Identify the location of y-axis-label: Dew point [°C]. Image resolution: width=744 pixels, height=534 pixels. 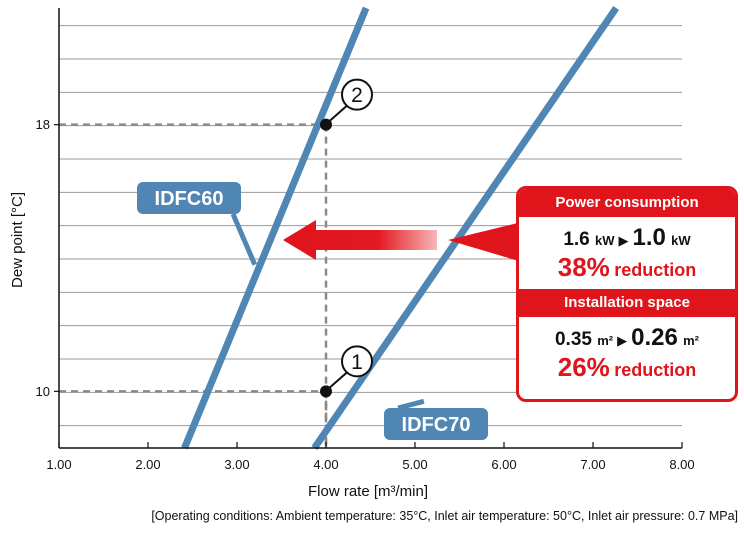
(17, 240).